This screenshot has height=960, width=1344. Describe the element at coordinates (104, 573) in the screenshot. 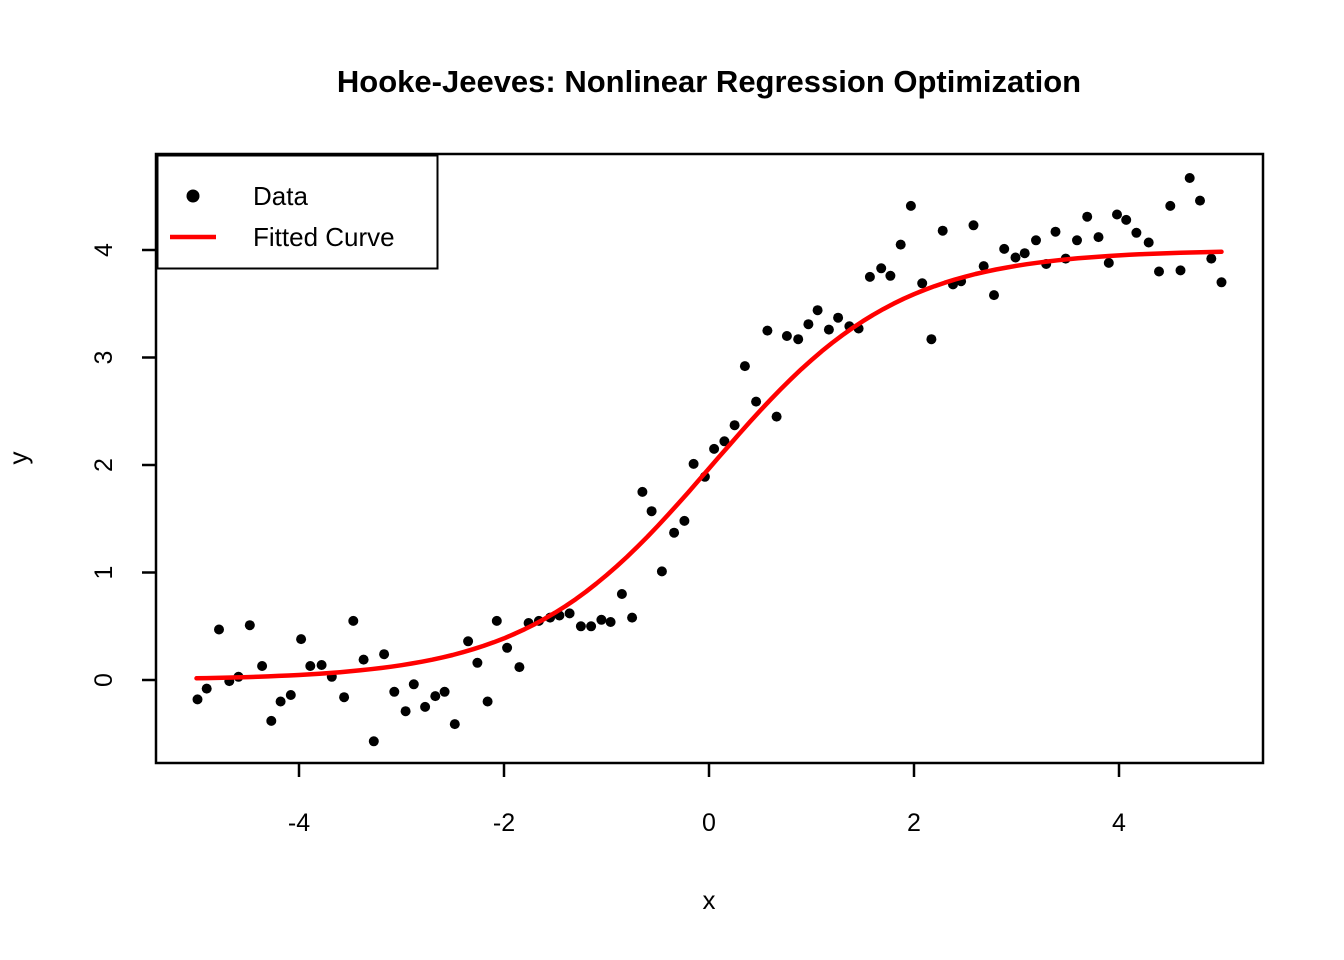

I see `y-tick-label: 1` at that location.